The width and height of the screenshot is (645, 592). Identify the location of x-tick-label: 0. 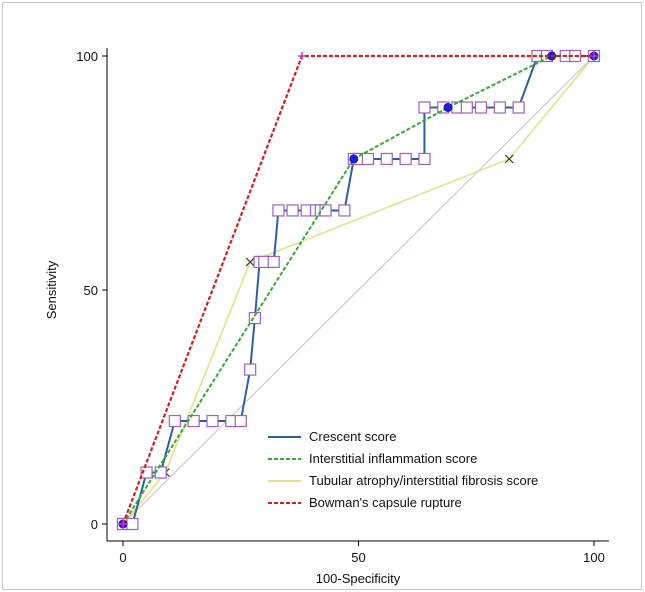
(122, 557).